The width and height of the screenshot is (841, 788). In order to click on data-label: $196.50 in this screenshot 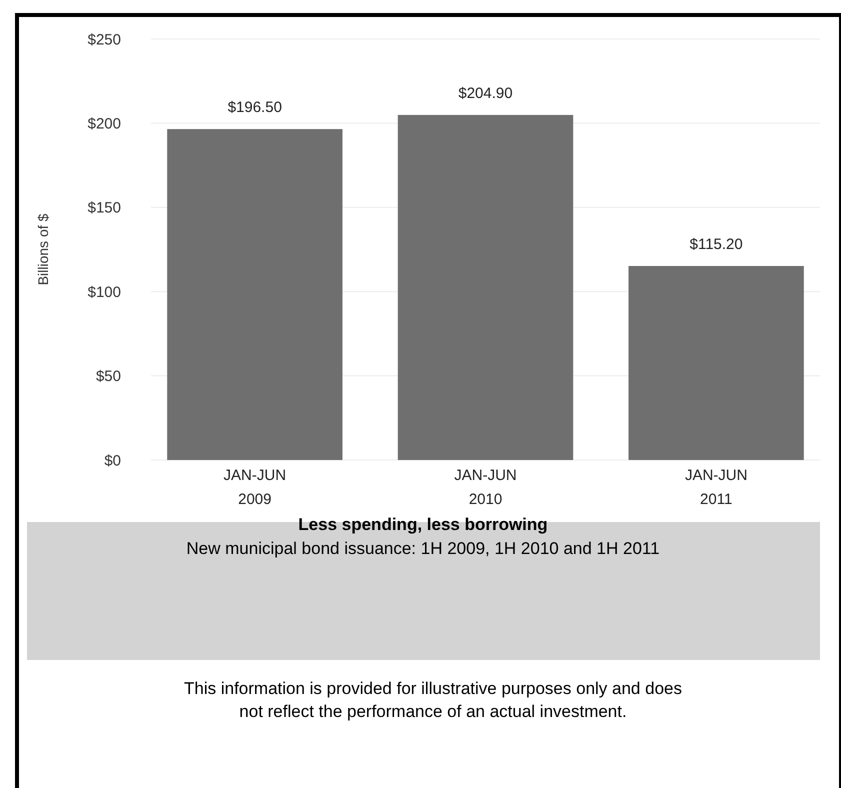, I will do `click(255, 107)`.